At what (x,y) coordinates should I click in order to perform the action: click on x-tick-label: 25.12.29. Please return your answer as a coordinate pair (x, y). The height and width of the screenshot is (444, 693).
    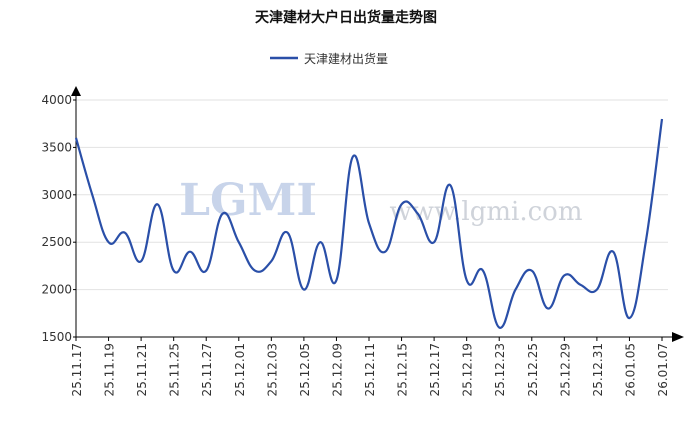
    Looking at the image, I should click on (565, 369).